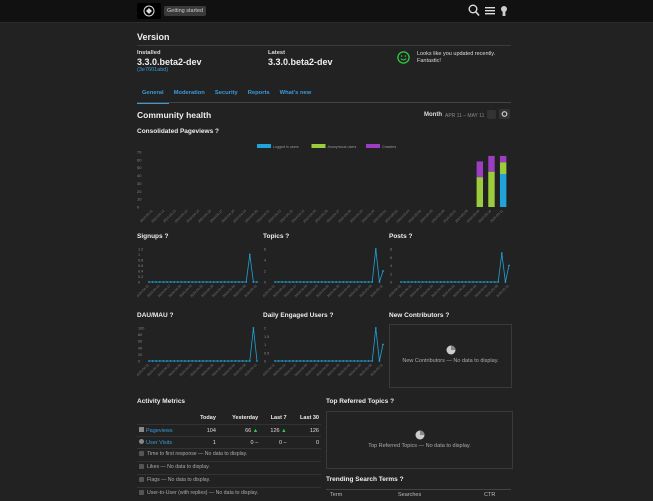  I want to click on chart-title-new-contributors: New Contributors ?, so click(419, 315).